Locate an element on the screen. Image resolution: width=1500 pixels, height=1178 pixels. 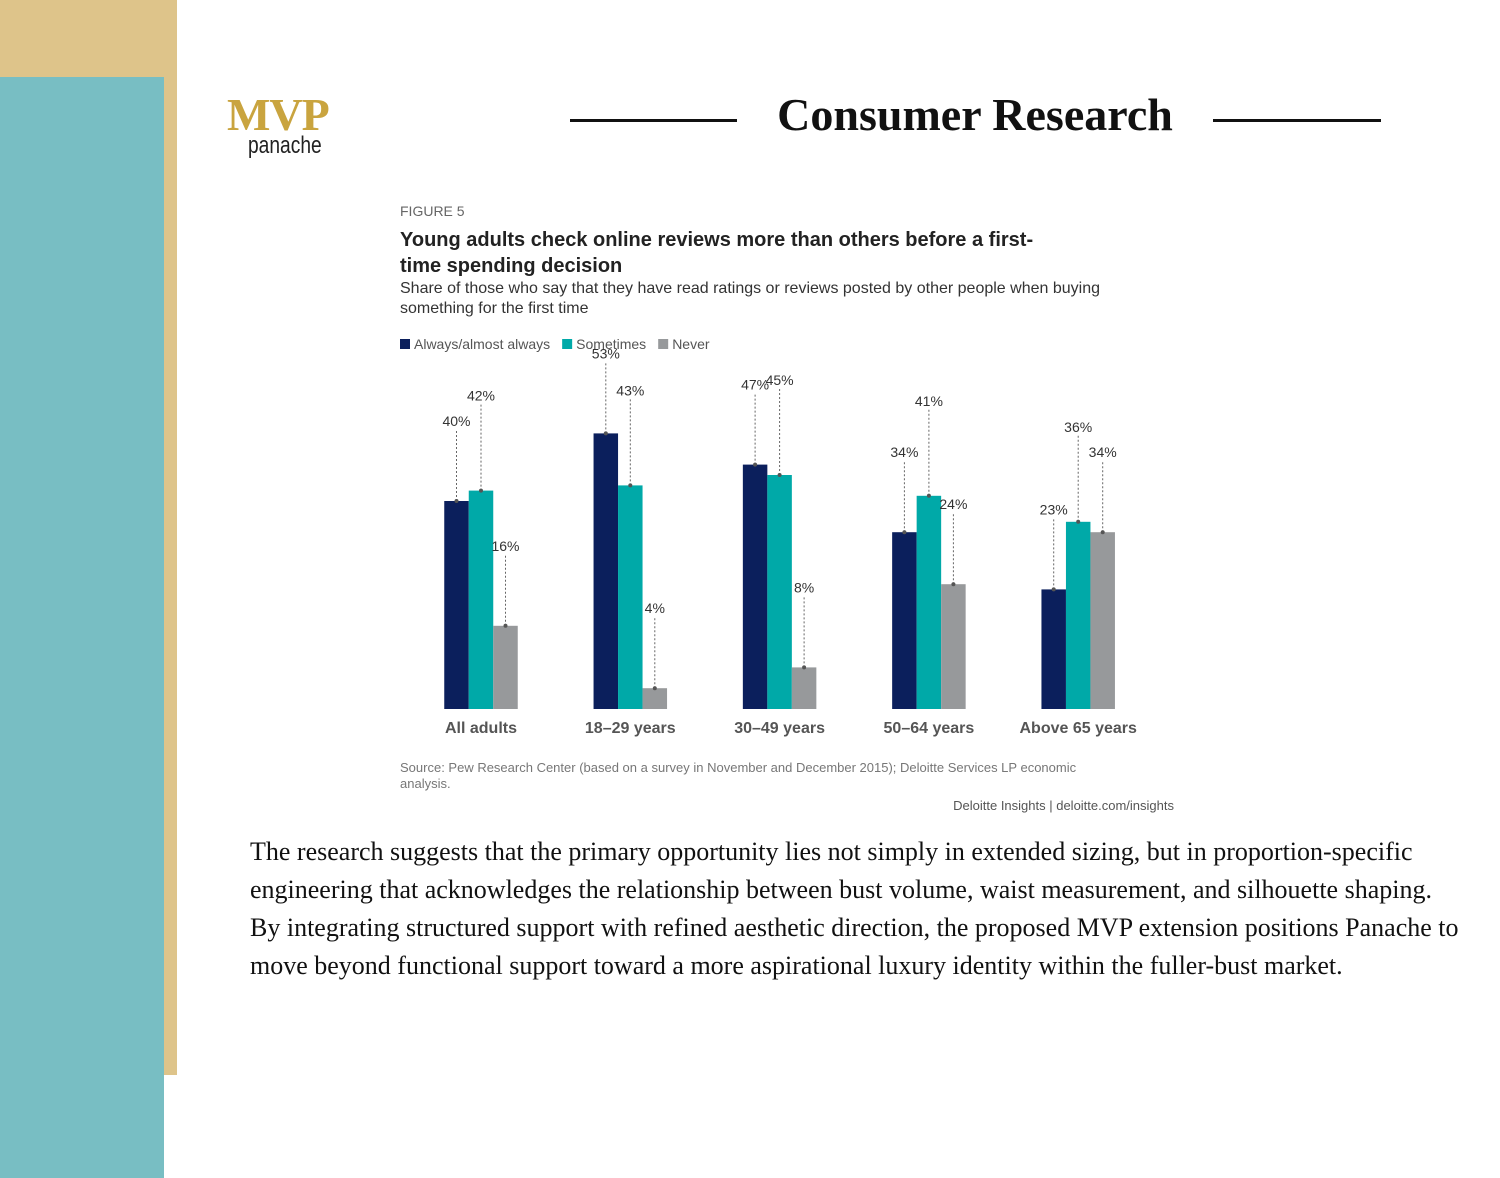
value-label: 40% is located at coordinates (456, 421).